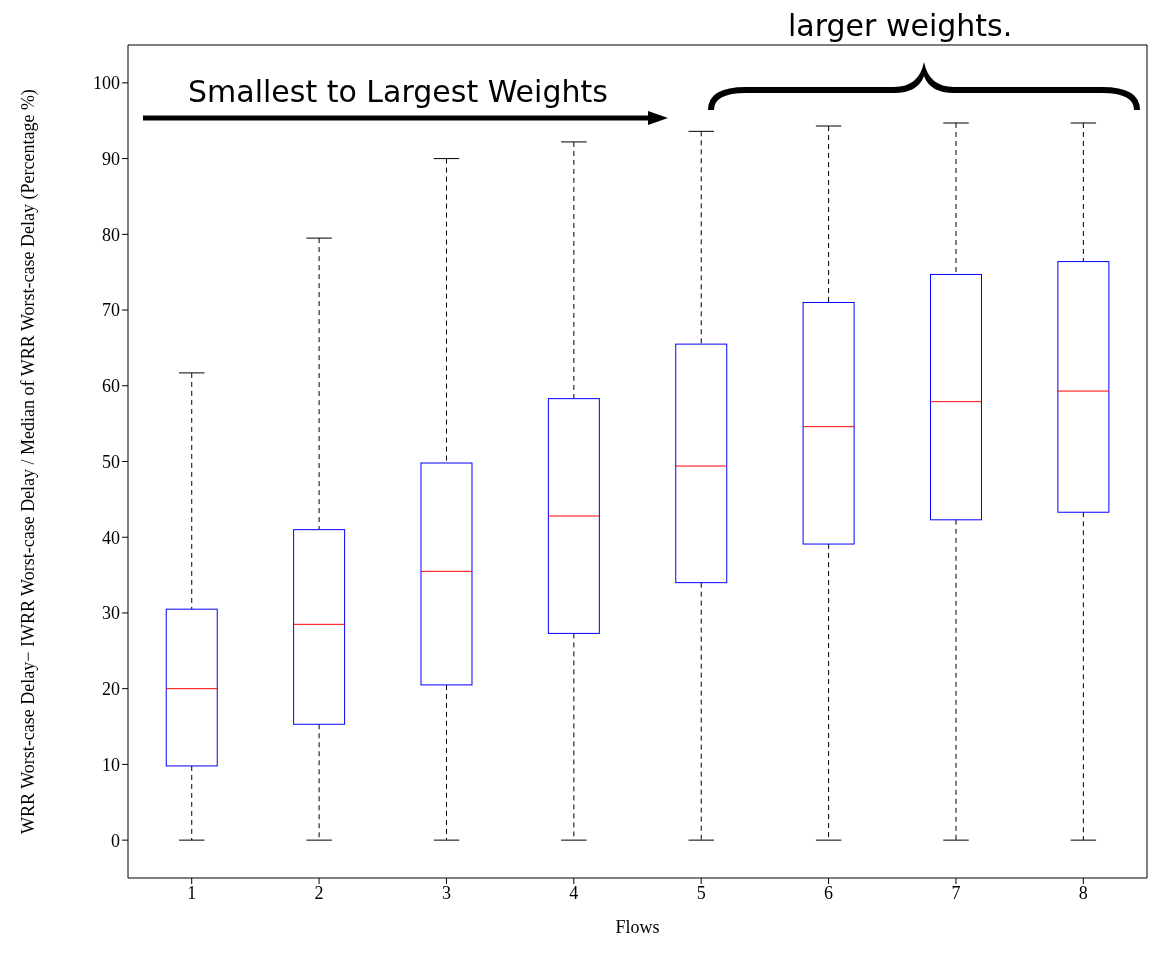 Image resolution: width=1167 pixels, height=960 pixels. Describe the element at coordinates (111, 613) in the screenshot. I see `y-tick-label: 30` at that location.